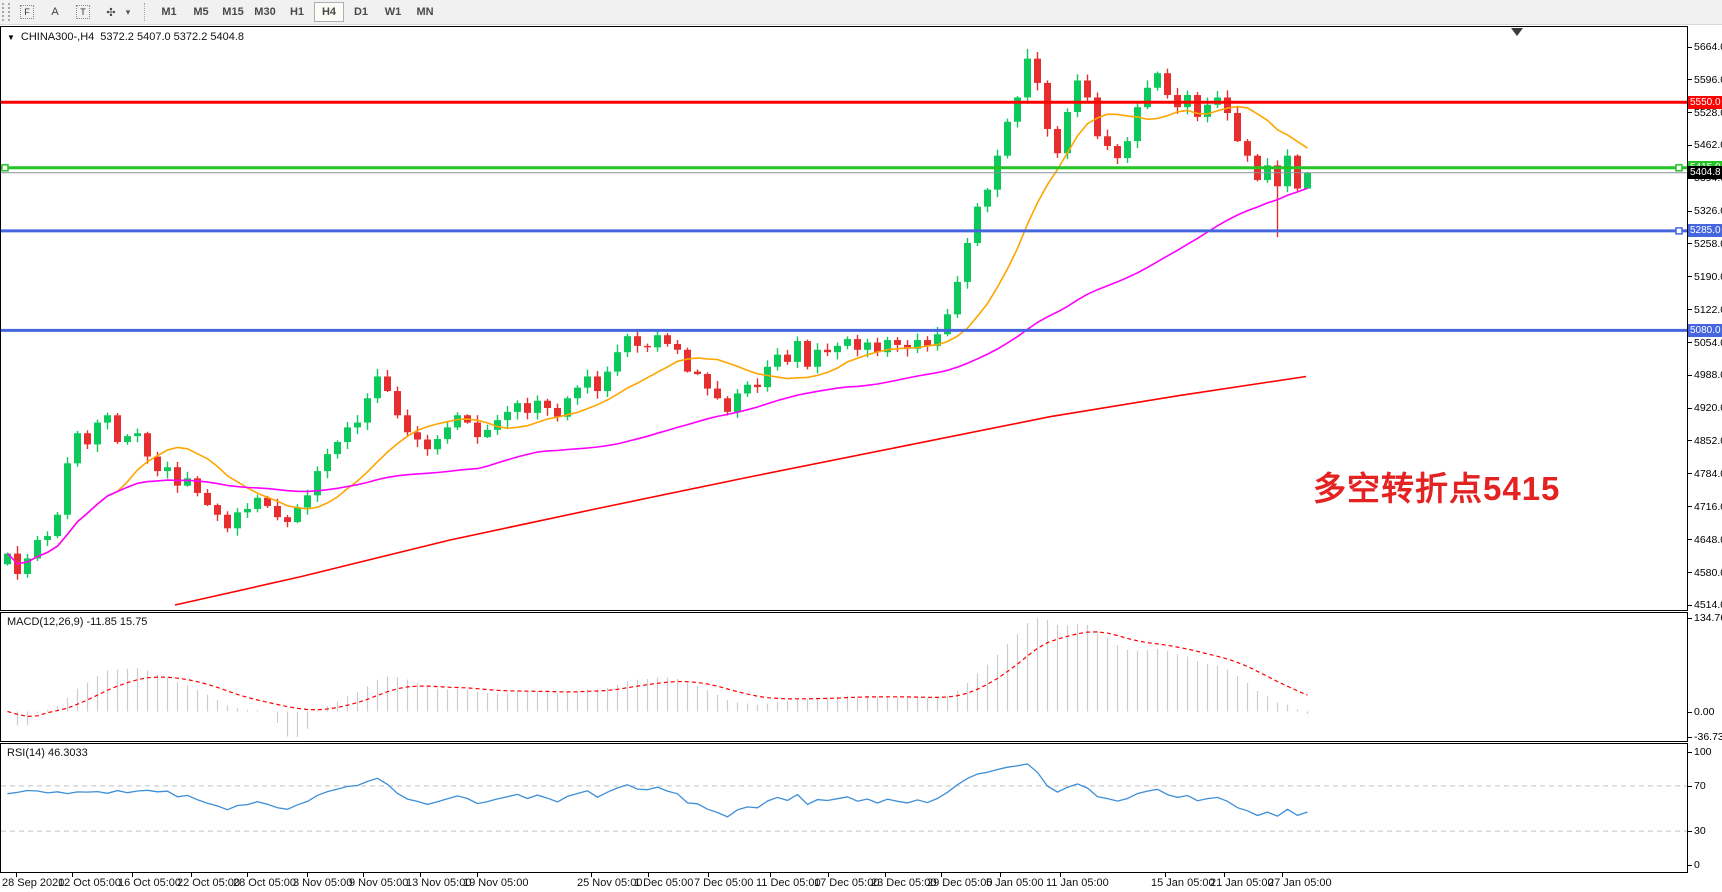 This screenshot has width=1722, height=892. Describe the element at coordinates (610, 883) in the screenshot. I see `time-tick-label: 25 Nov 05:00` at that location.